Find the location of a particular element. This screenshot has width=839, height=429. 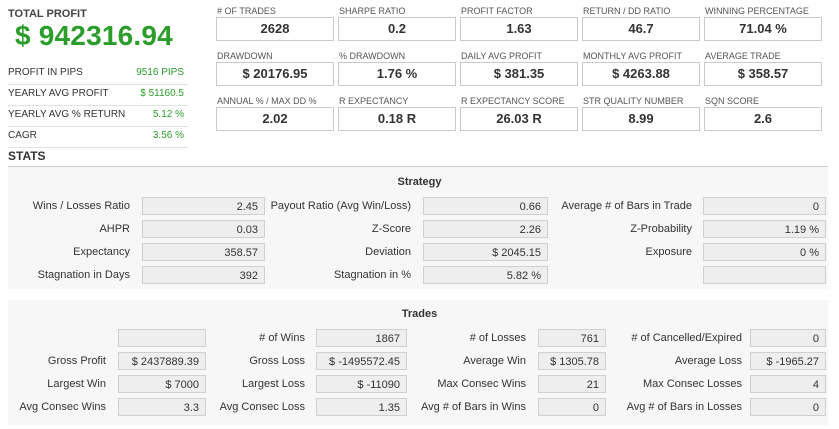

trades-value: $ 7000 is located at coordinates (162, 384).